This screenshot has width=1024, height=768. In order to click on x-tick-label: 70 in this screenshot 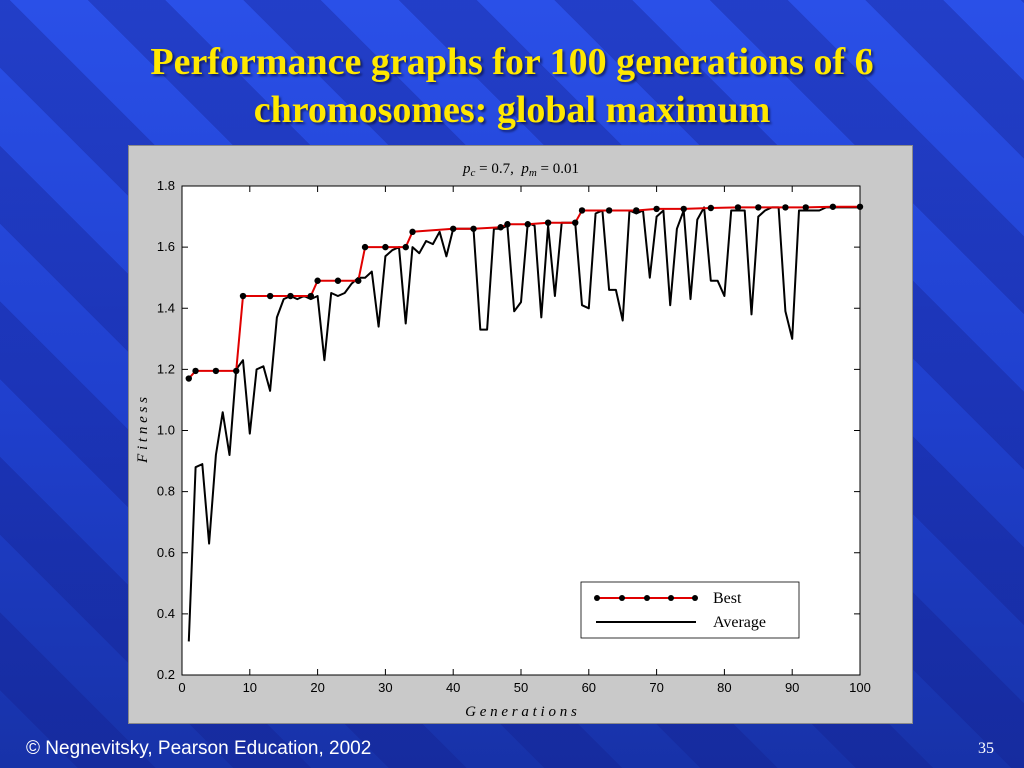, I will do `click(656, 687)`.